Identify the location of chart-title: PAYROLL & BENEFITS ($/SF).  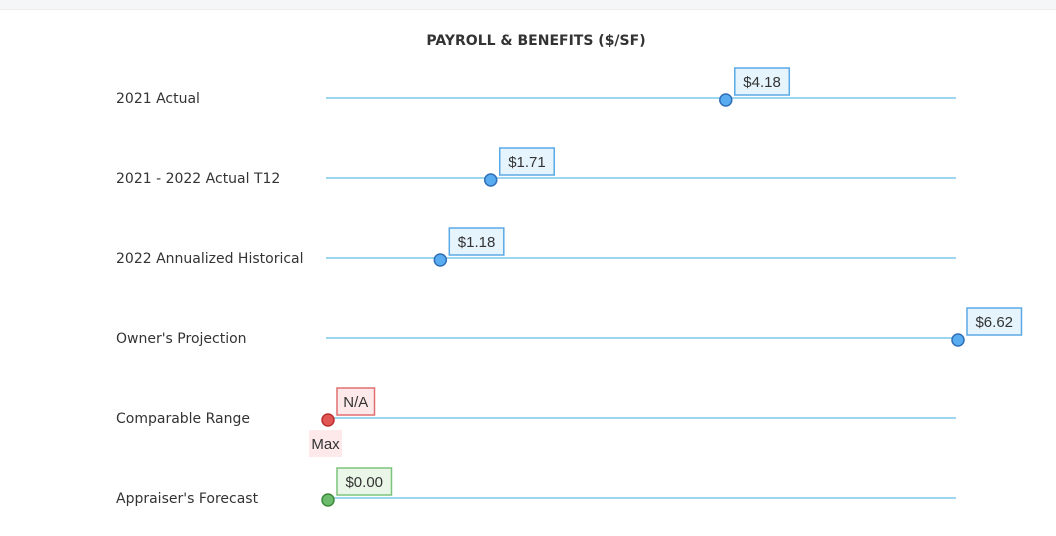
(535, 41).